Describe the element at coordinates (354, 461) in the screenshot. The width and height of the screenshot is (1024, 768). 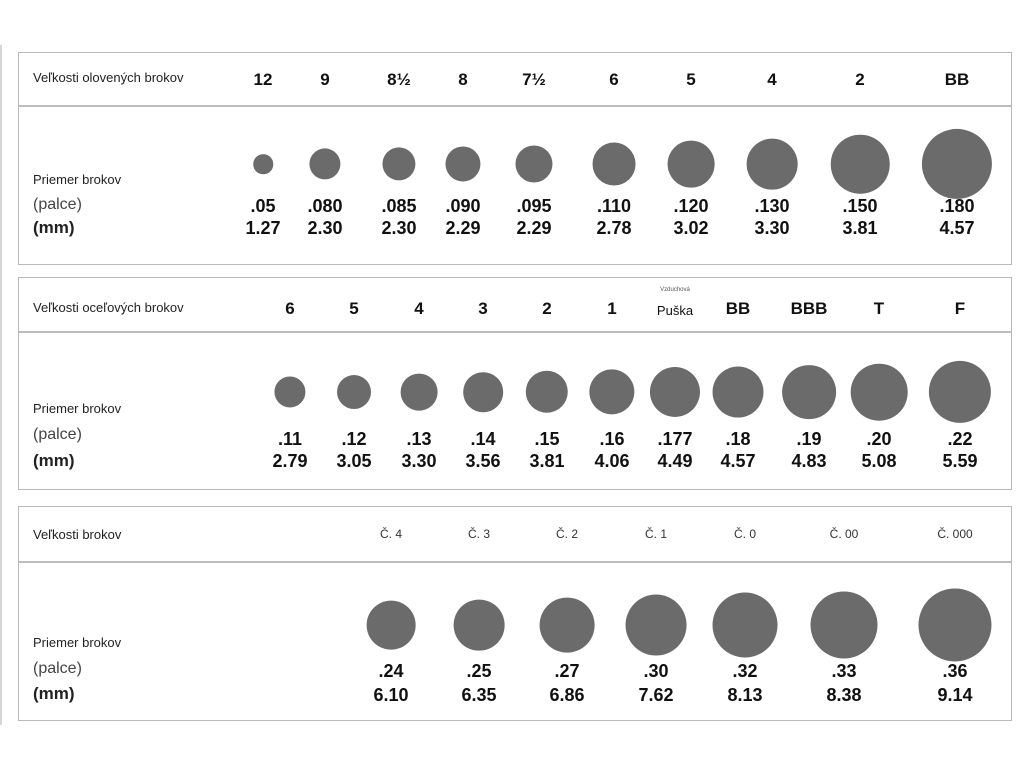
I see `steel-mm-value-2: 3.05` at that location.